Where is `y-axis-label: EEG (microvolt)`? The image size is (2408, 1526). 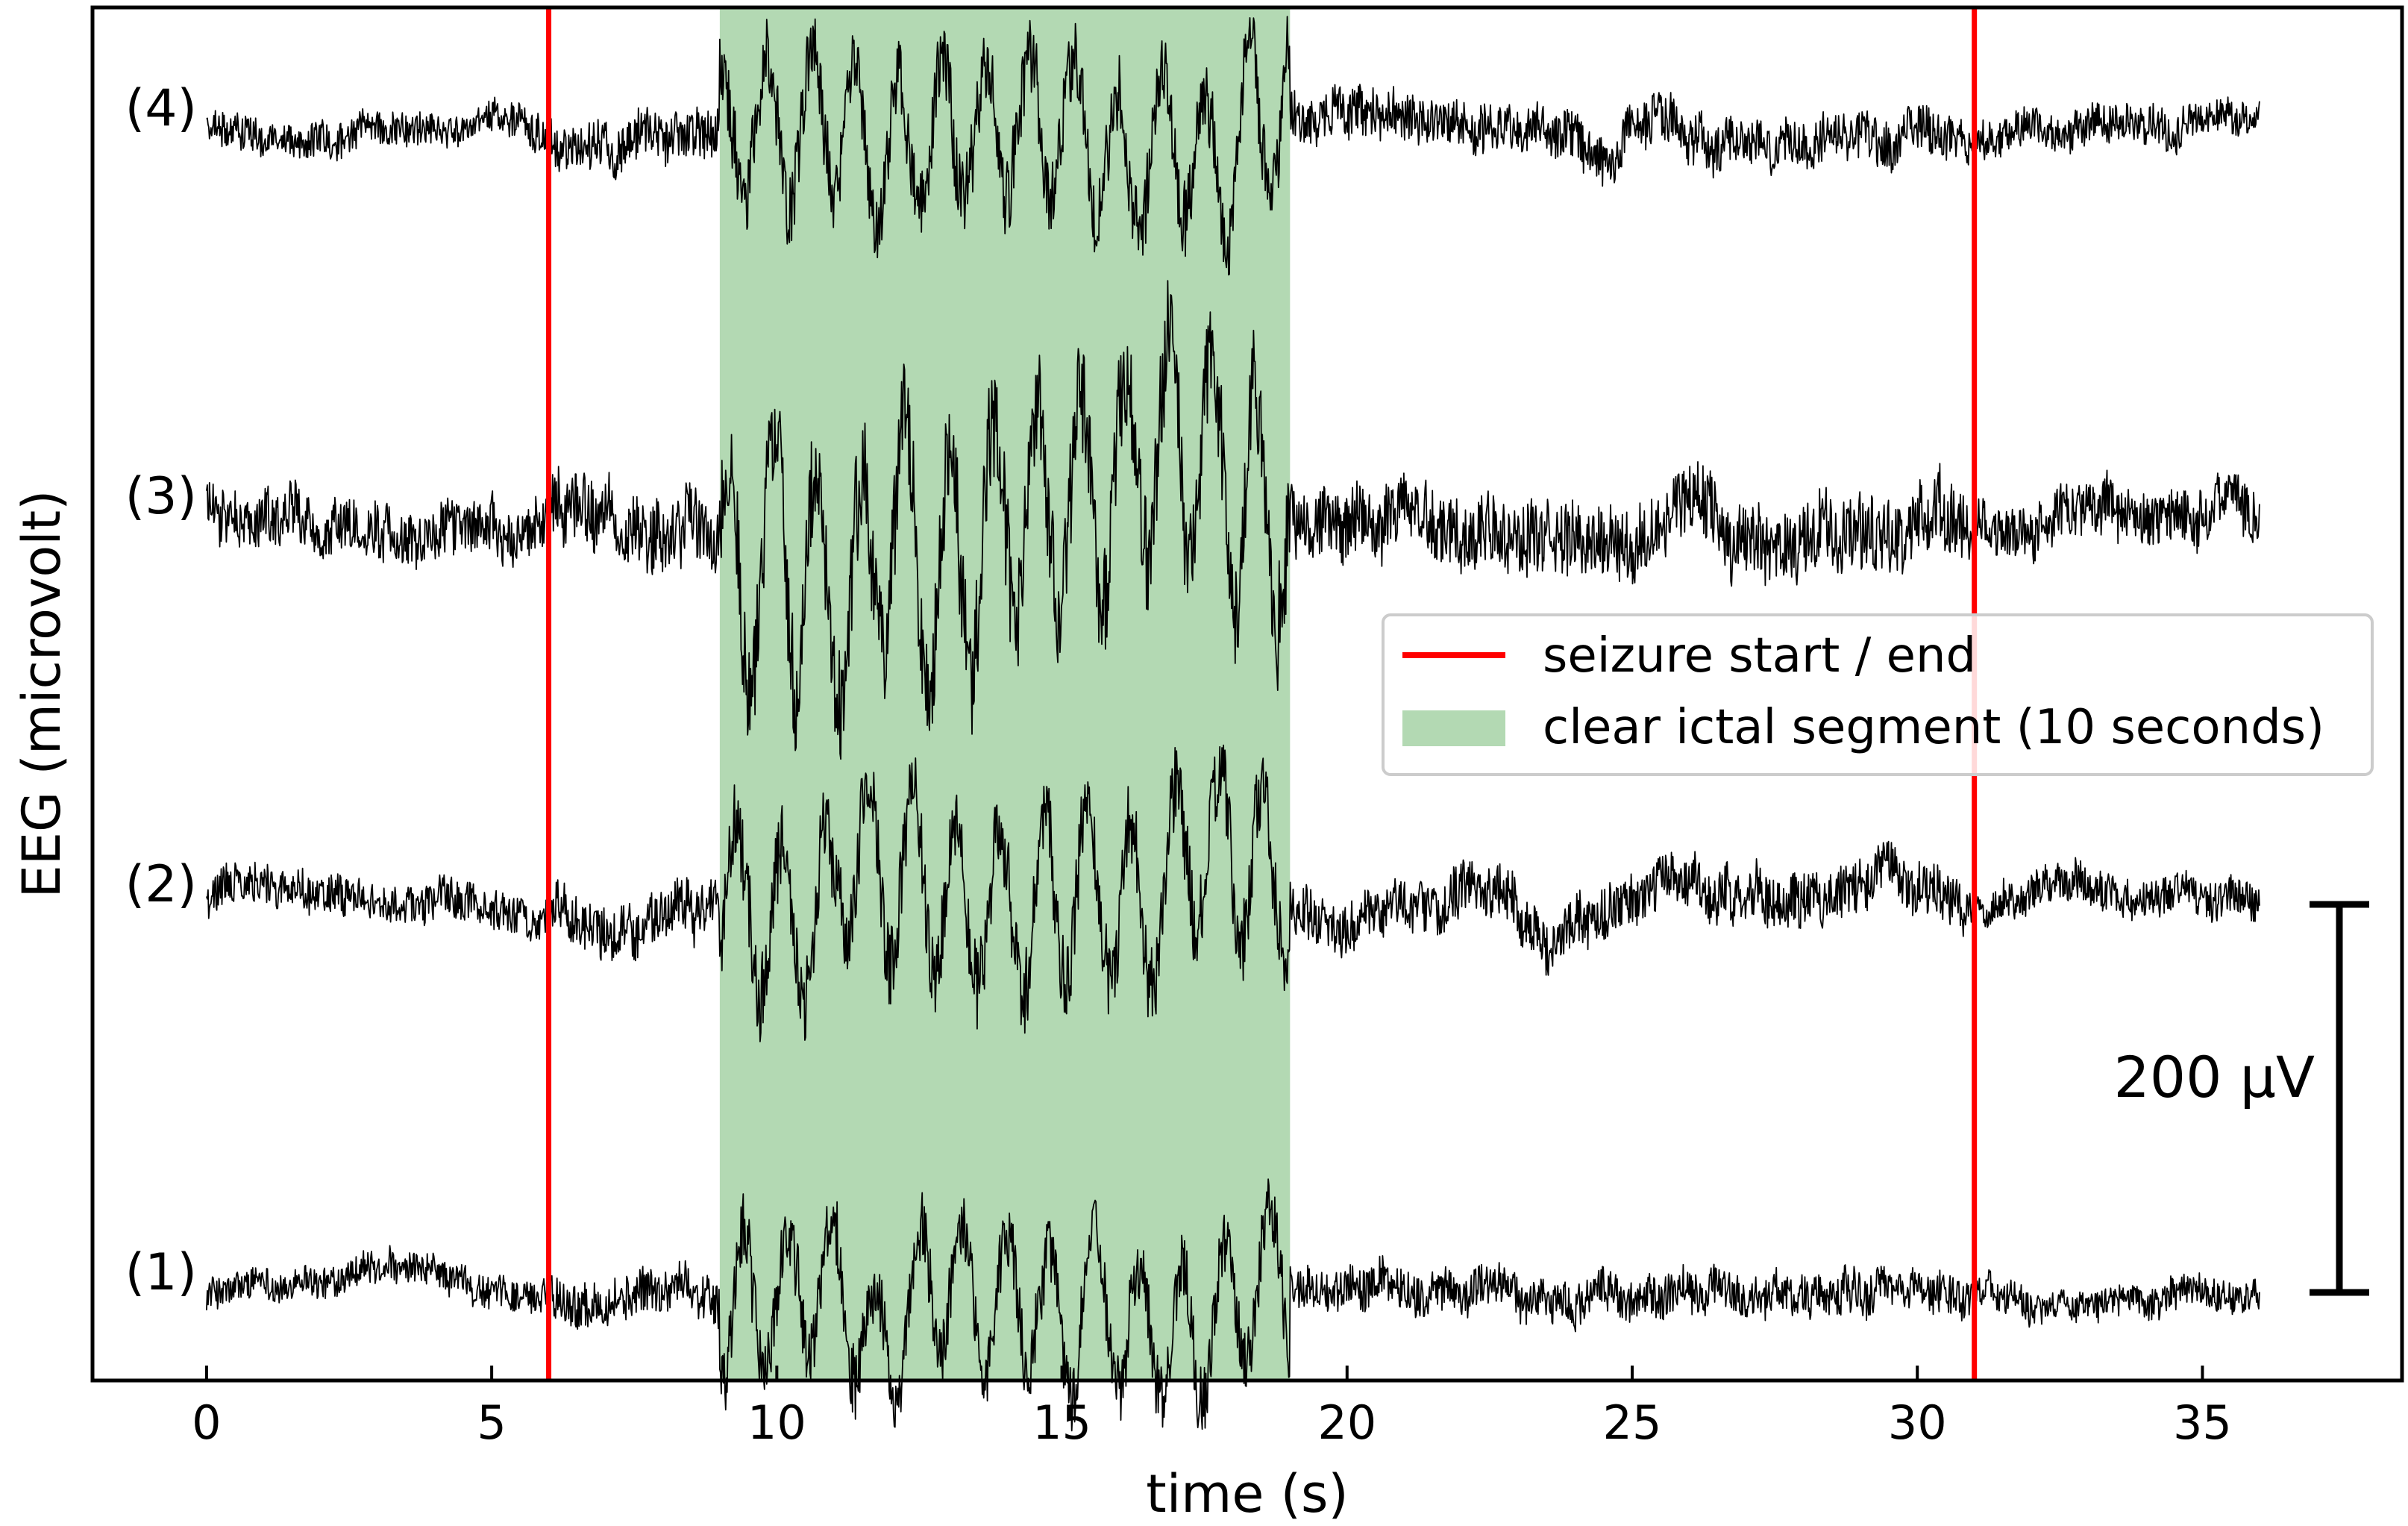 y-axis-label: EEG (microvolt) is located at coordinates (42, 694).